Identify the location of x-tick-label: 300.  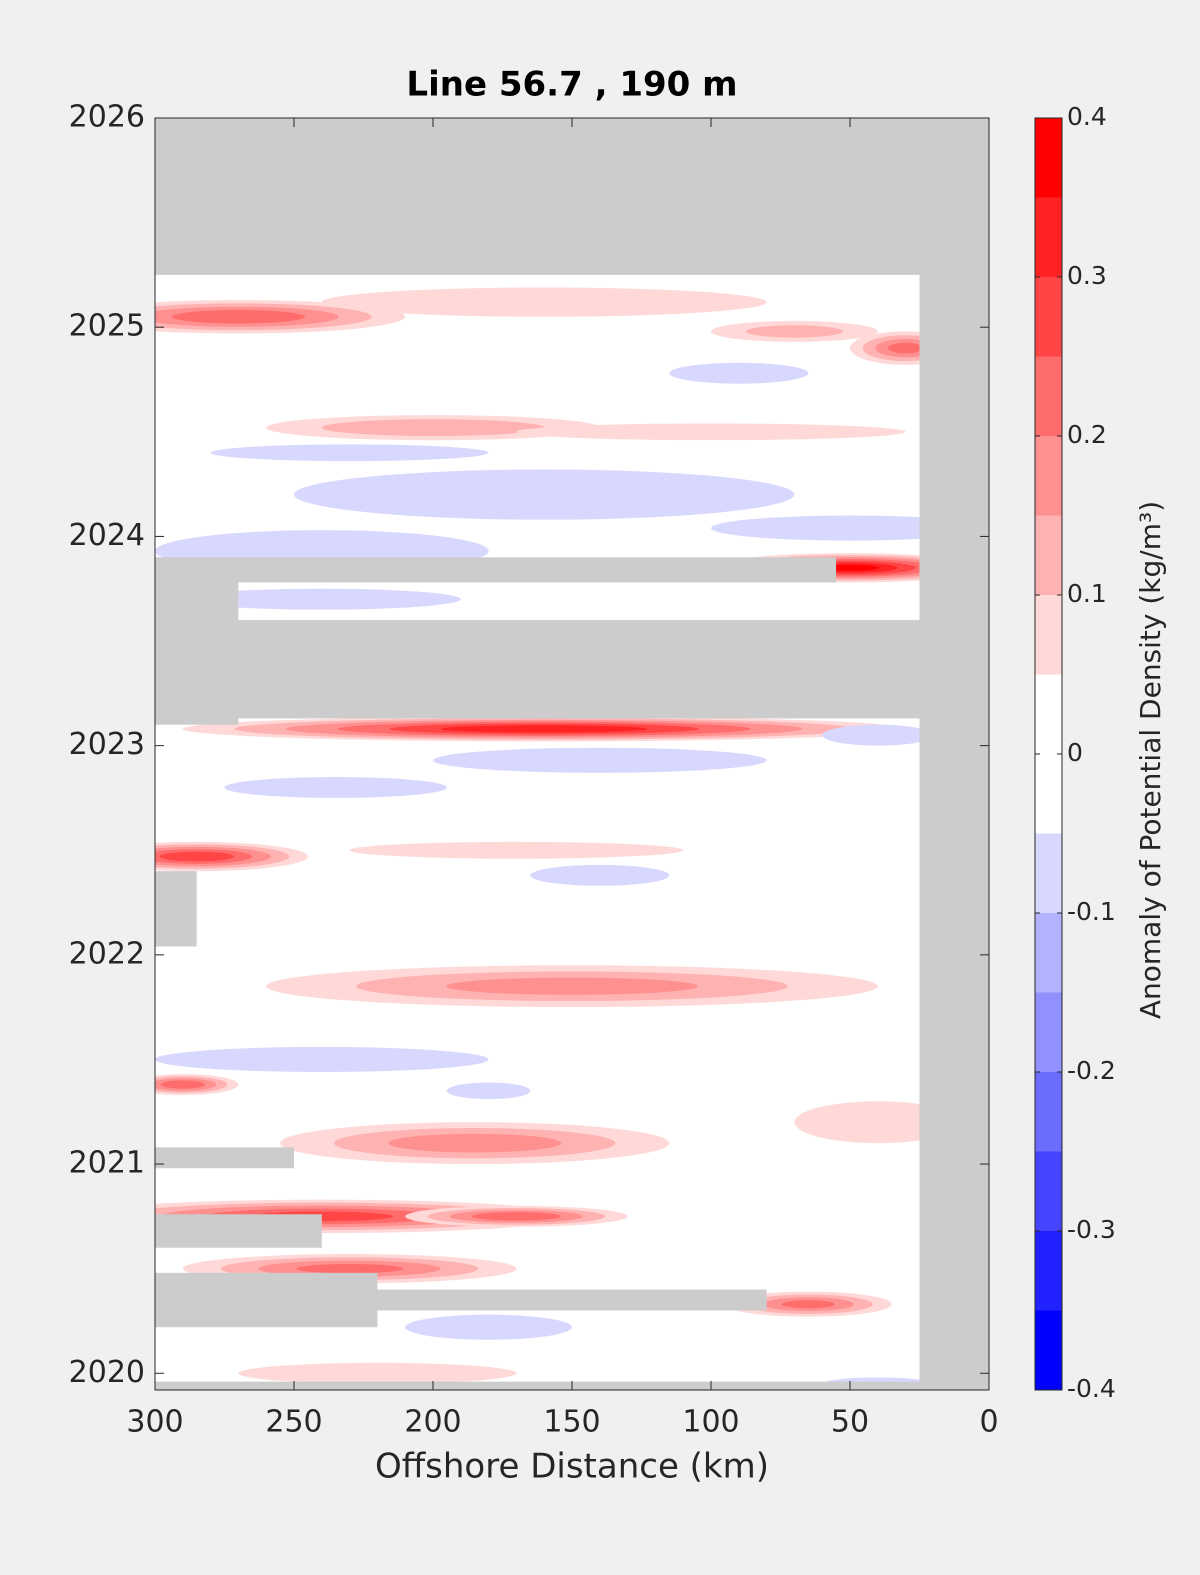
(154, 1422).